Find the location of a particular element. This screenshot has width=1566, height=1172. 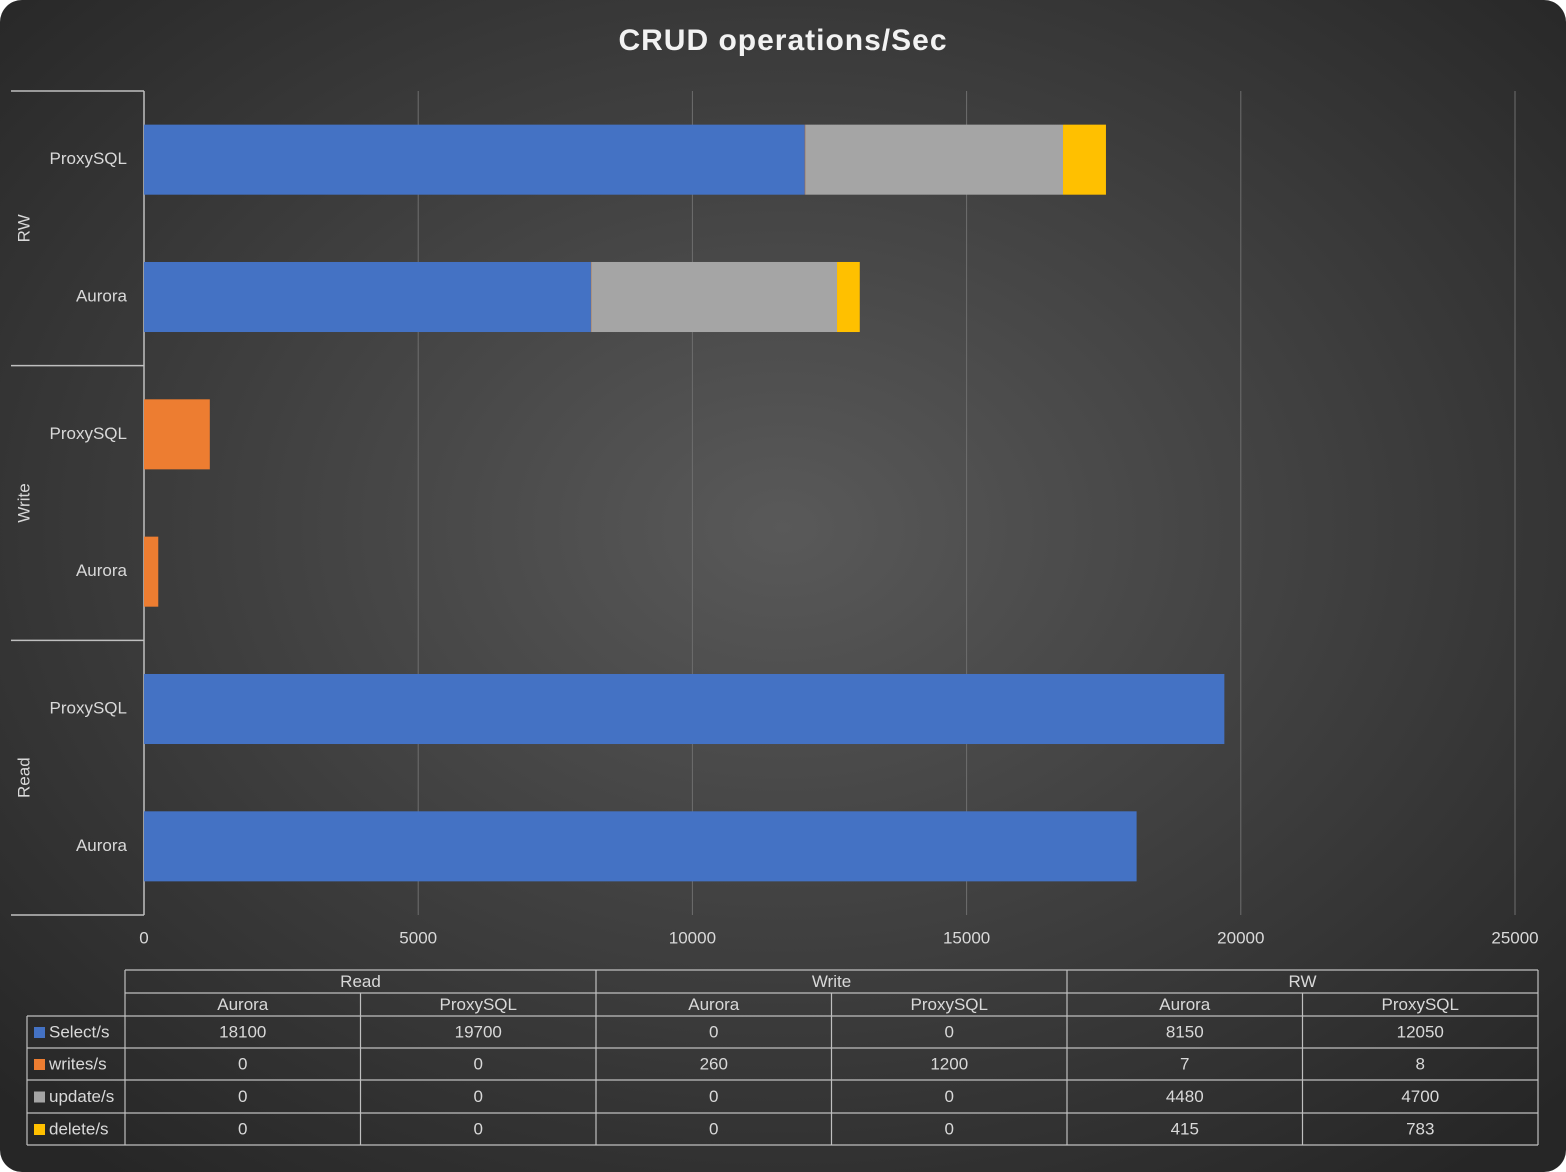

group-label: RW is located at coordinates (23, 228).